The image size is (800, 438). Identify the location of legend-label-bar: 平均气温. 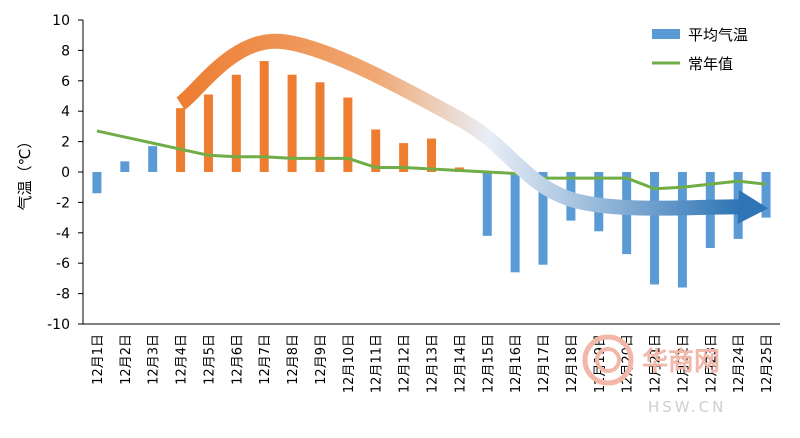
(718, 35).